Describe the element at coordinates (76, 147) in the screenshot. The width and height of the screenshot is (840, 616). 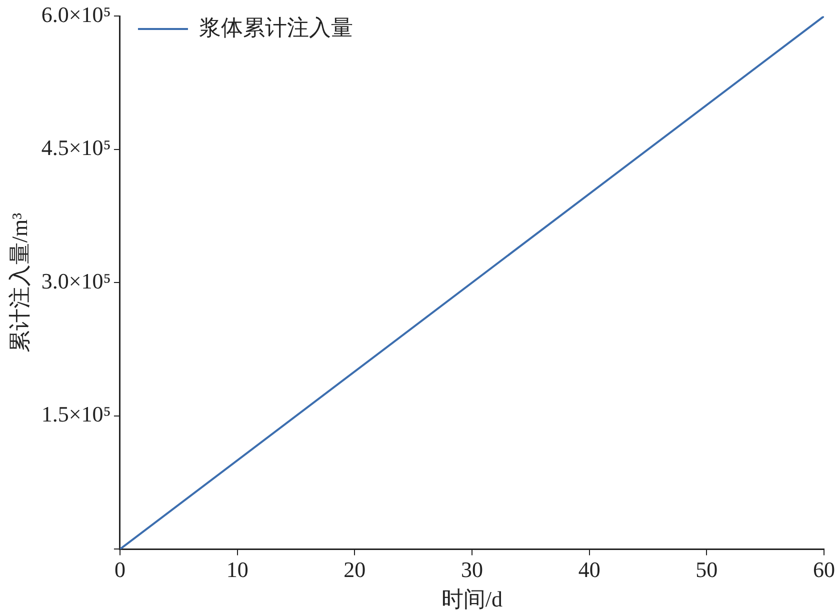
I see `y-tick-label: 4.5×10⁵` at that location.